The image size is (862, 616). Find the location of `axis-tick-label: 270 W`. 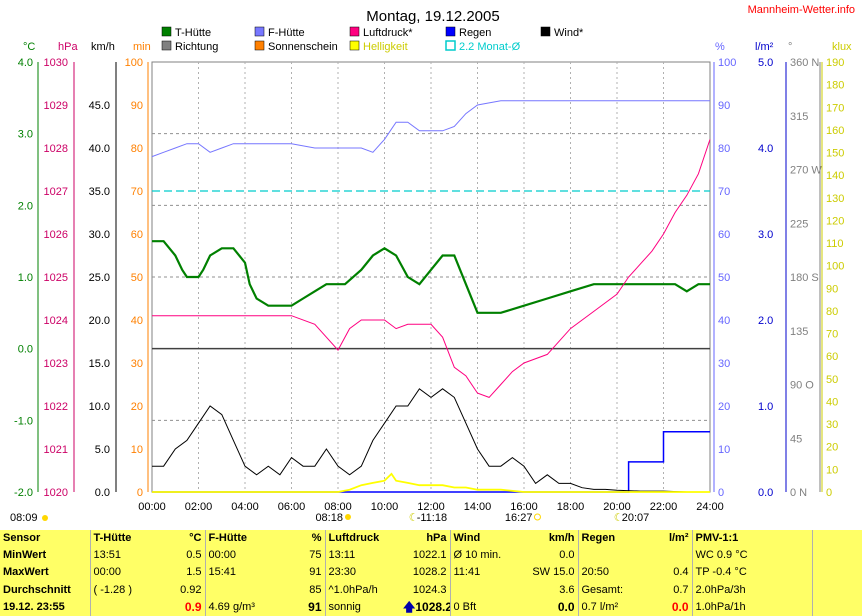

axis-tick-label: 270 W is located at coordinates (806, 171).